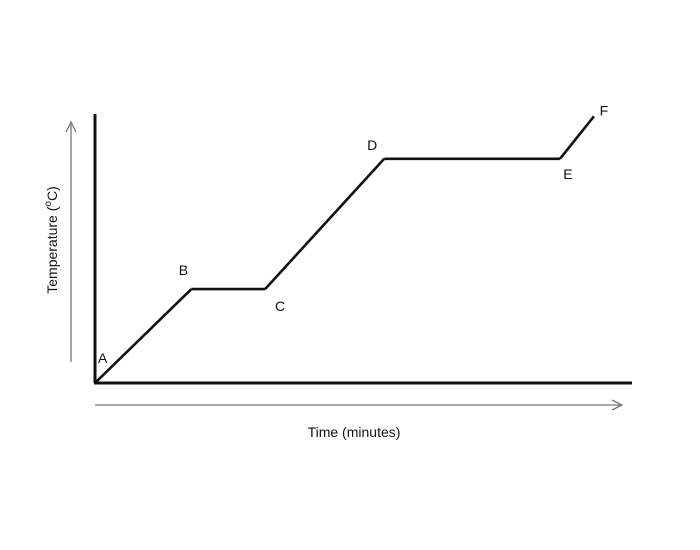  Describe the element at coordinates (372, 145) in the screenshot. I see `point-label-d: D` at that location.